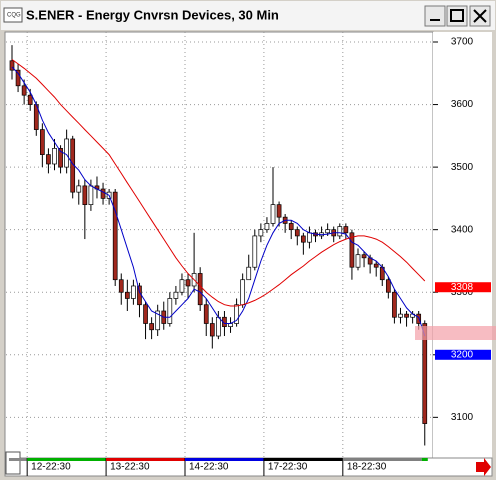 Image resolution: width=496 pixels, height=480 pixels. Describe the element at coordinates (51, 467) in the screenshot. I see `x-tick-label: 12-22:30` at that location.